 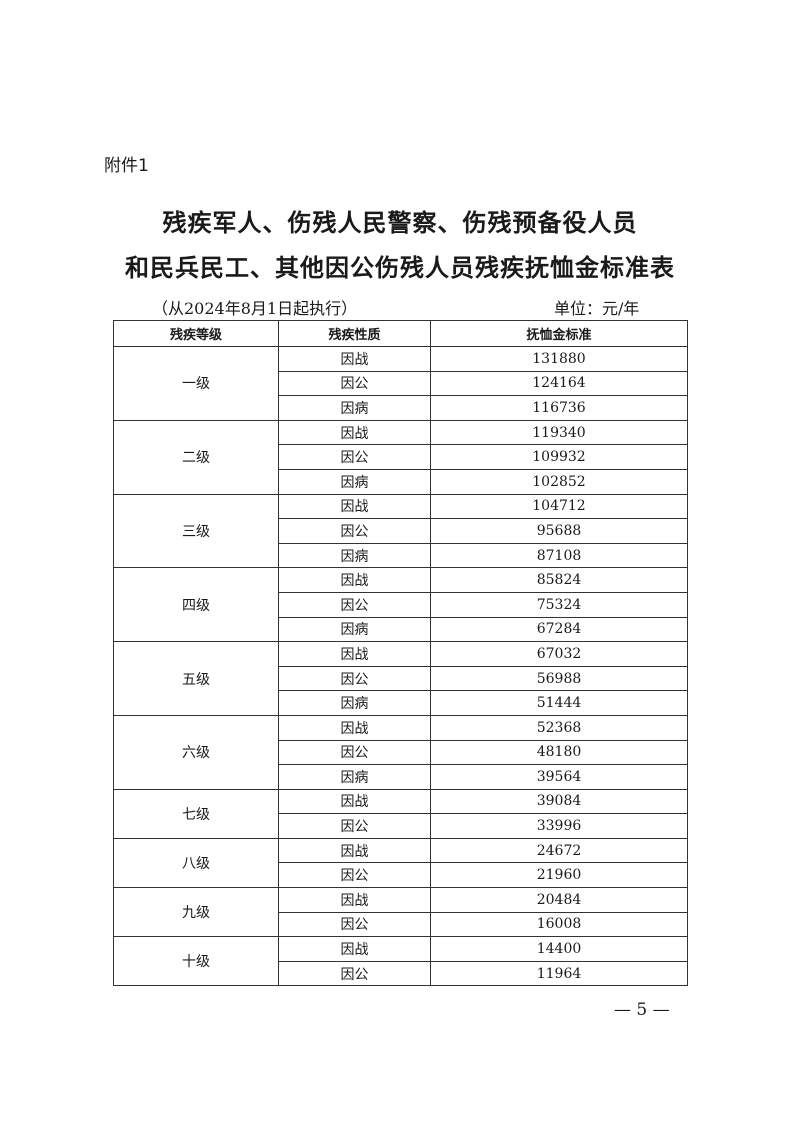 What do you see at coordinates (196, 383) in the screenshot?
I see `grade-cell: 一级` at bounding box center [196, 383].